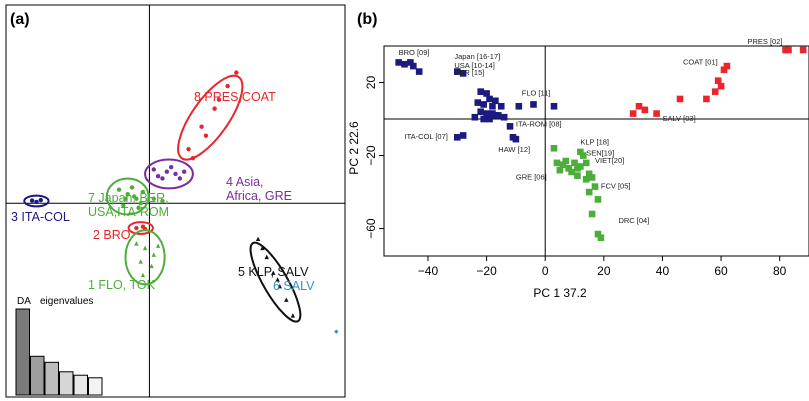 The width and height of the screenshot is (809, 401). What do you see at coordinates (616, 185) in the screenshot?
I see `point-annotation: FCV [05]` at bounding box center [616, 185].